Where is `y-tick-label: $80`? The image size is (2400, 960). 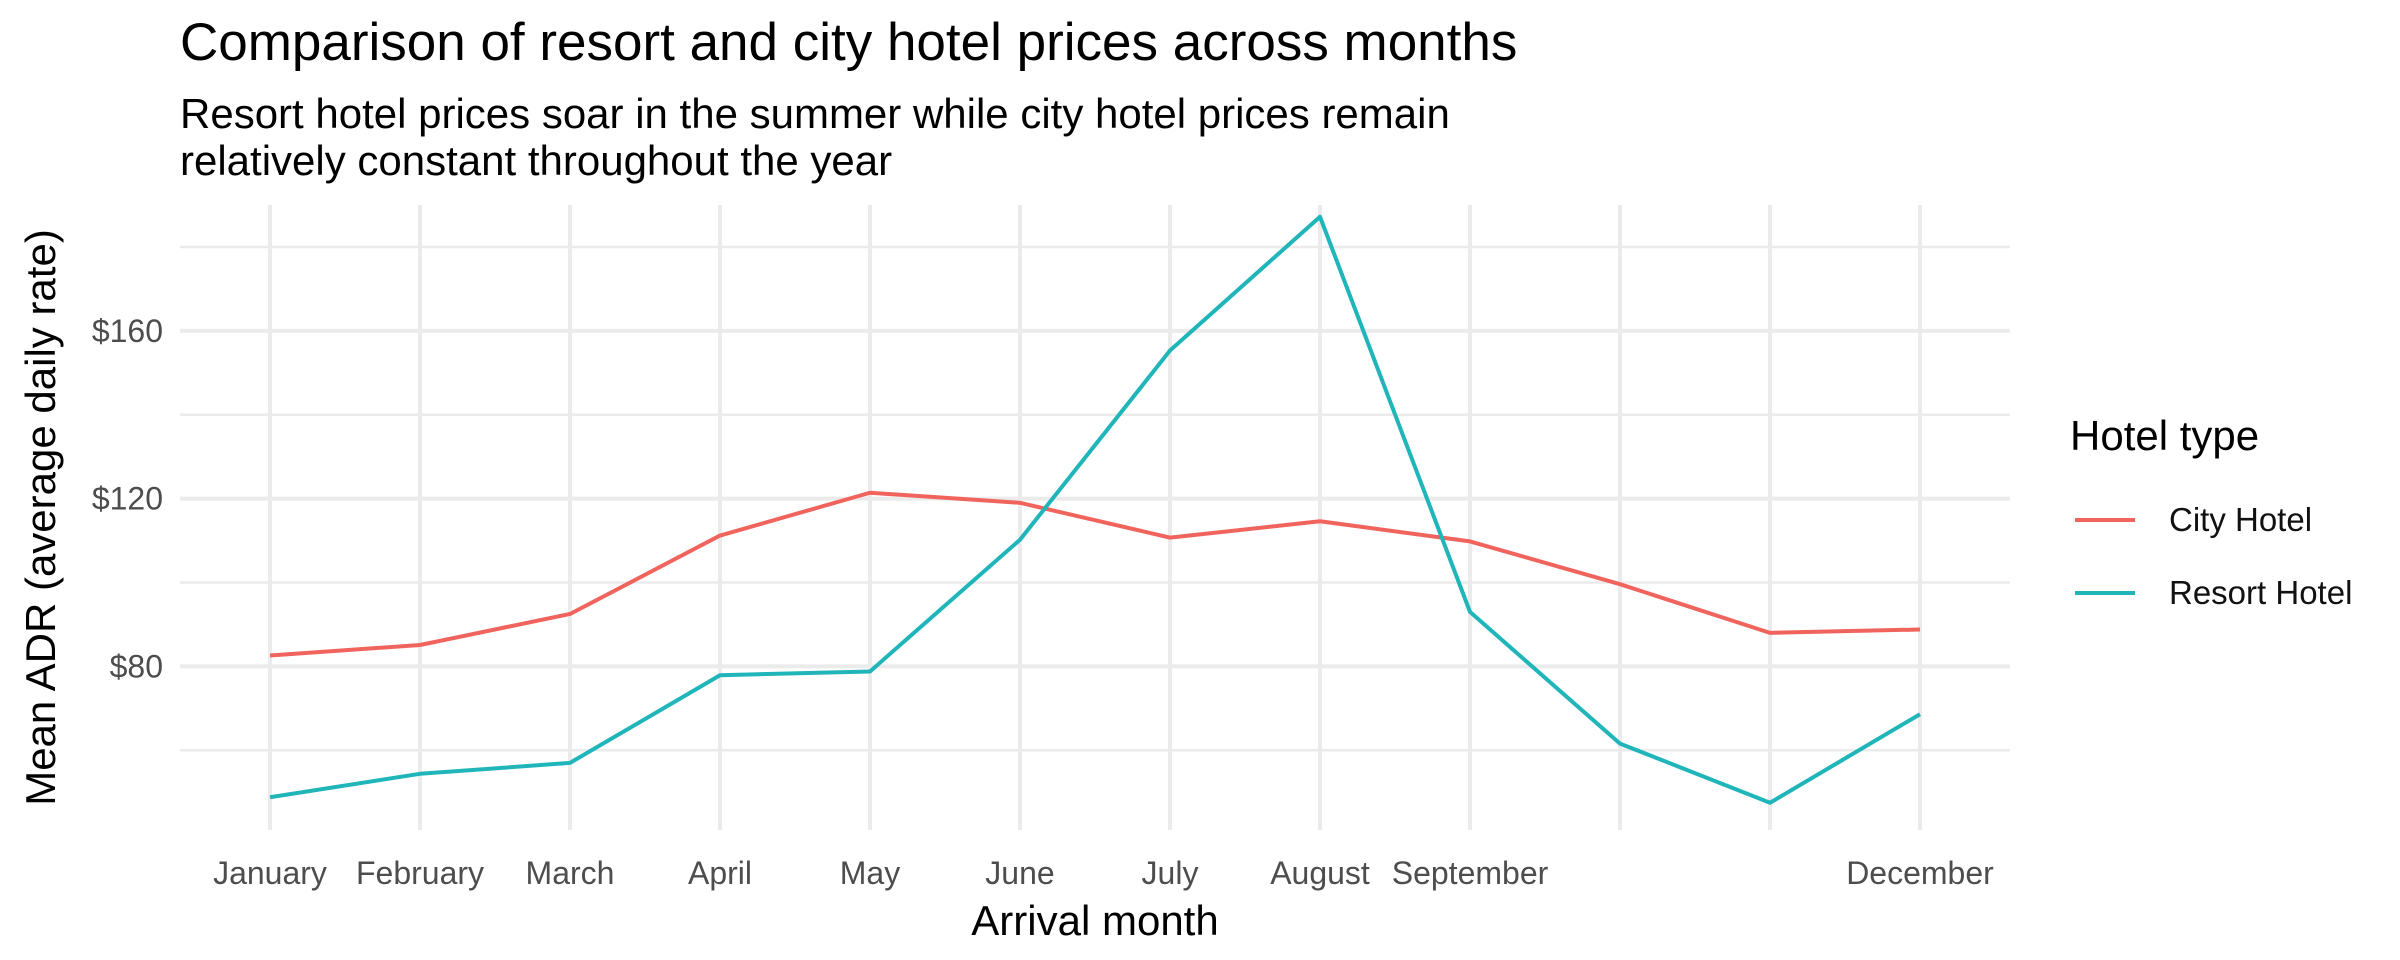
y-tick-label: $80 is located at coordinates (136, 666).